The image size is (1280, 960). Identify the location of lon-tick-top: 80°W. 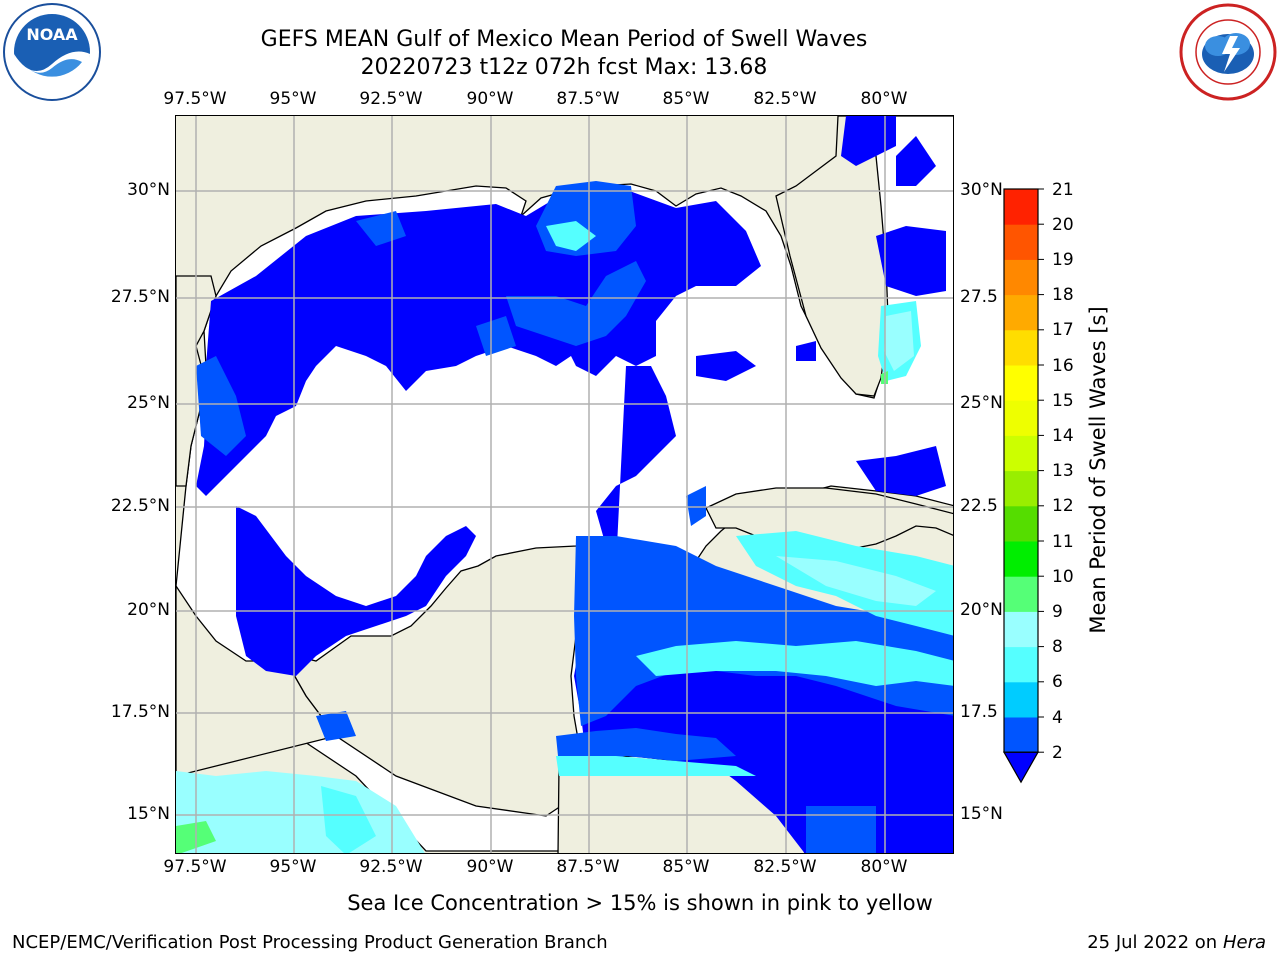
(884, 99).